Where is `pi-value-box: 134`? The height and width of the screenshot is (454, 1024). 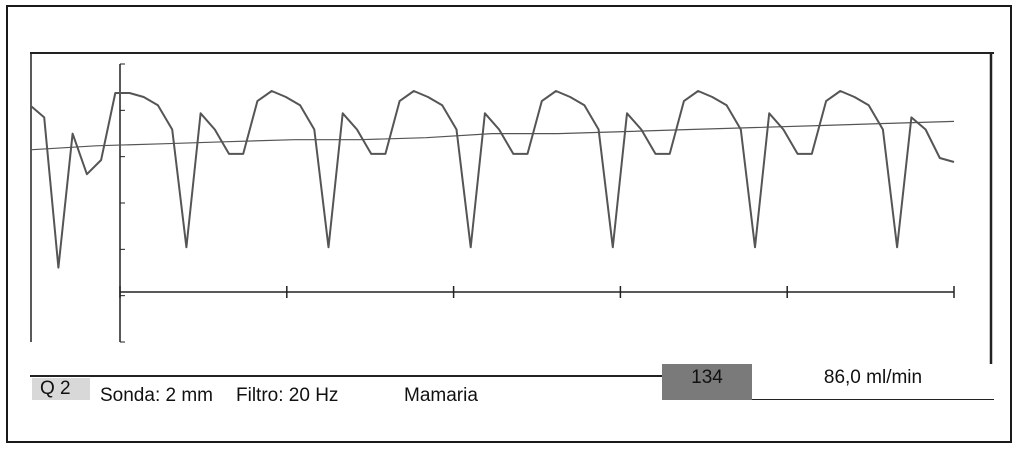 pi-value-box: 134 is located at coordinates (707, 382).